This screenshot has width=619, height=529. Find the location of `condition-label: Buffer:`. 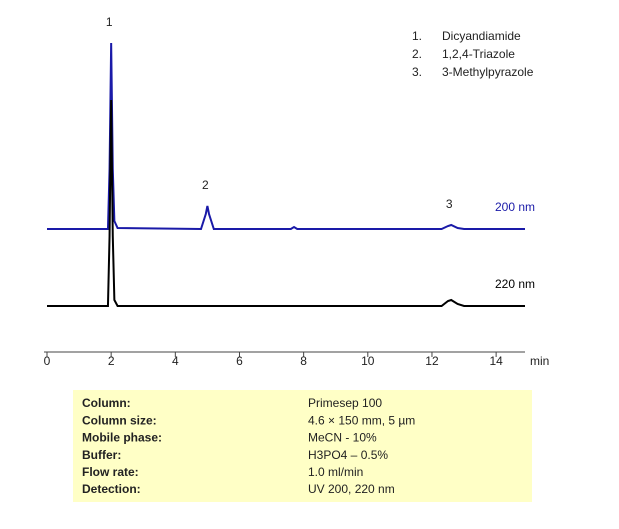

condition-label: Buffer: is located at coordinates (101, 455).